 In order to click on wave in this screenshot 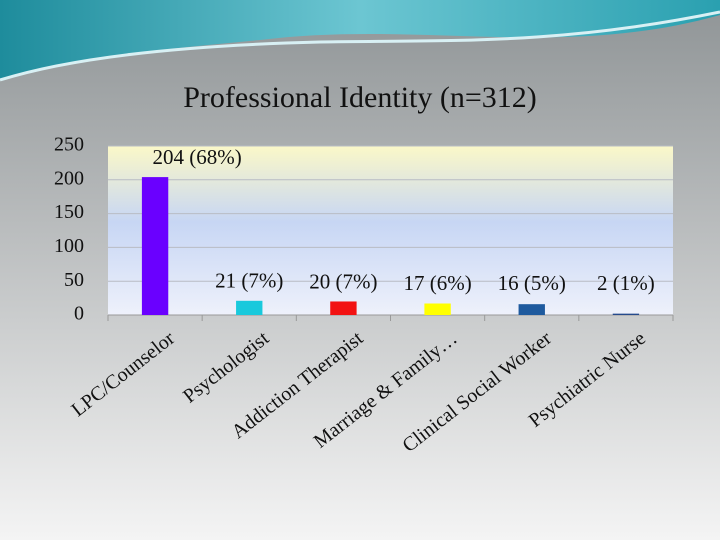, I will do `click(360, 40)`.